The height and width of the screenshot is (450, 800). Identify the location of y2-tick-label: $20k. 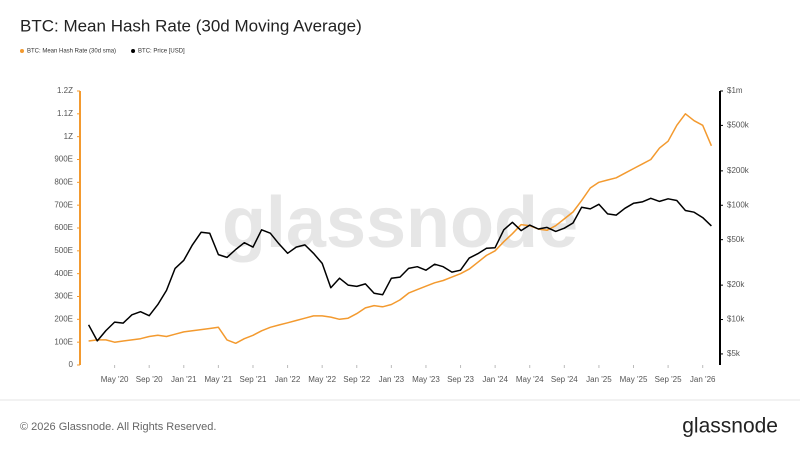
(736, 284).